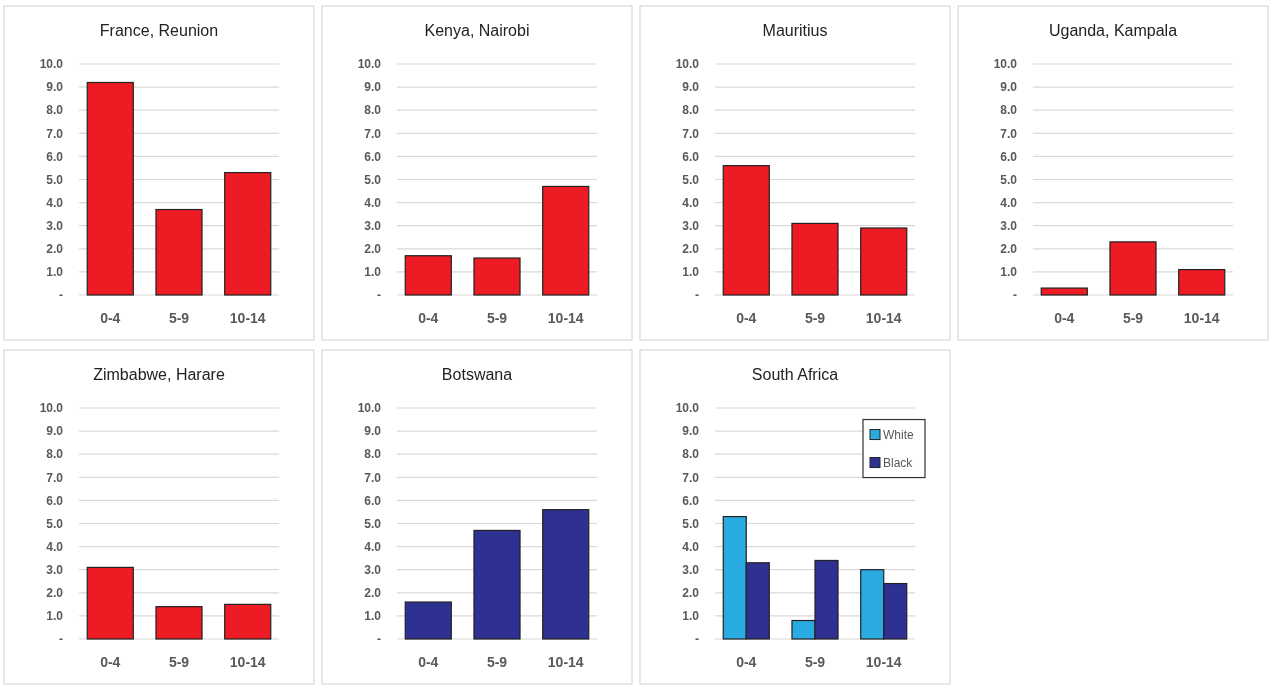  What do you see at coordinates (1113, 30) in the screenshot?
I see `chart-title: Uganda, Kampala` at bounding box center [1113, 30].